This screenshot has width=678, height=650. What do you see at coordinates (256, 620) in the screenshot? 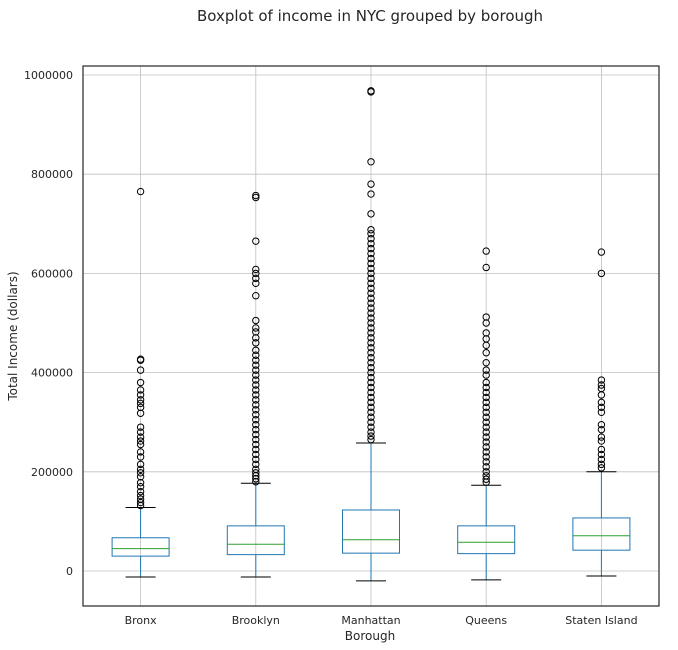
I see `x-tick-label: Brooklyn` at bounding box center [256, 620].